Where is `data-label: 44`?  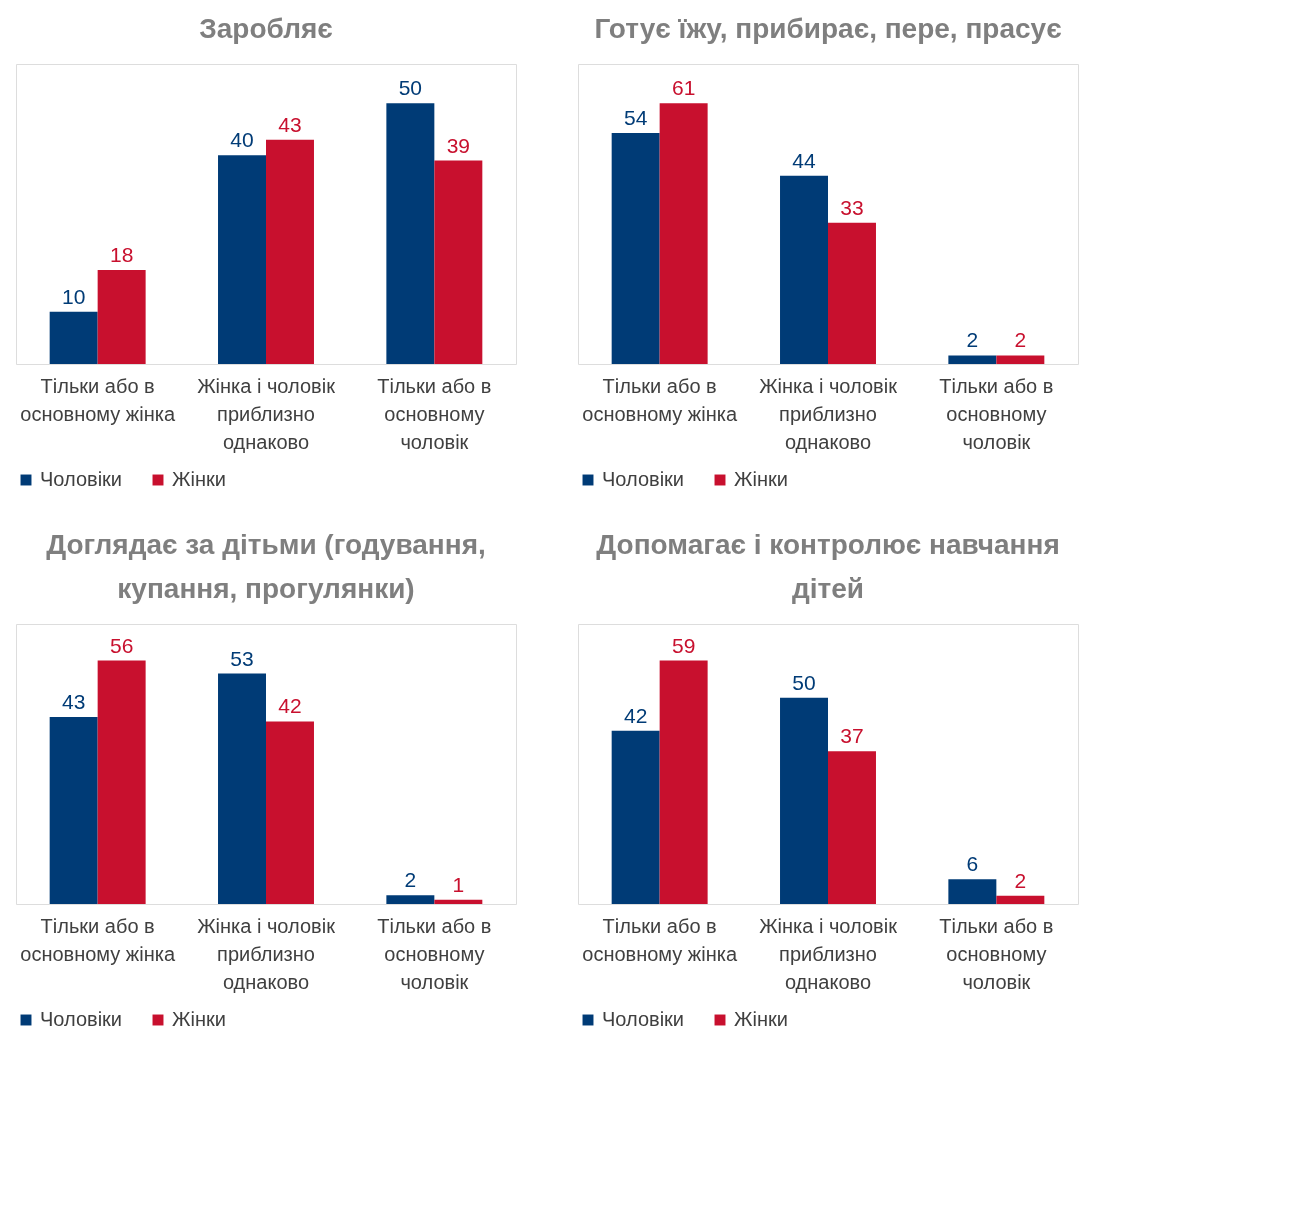
data-label: 44 is located at coordinates (804, 160).